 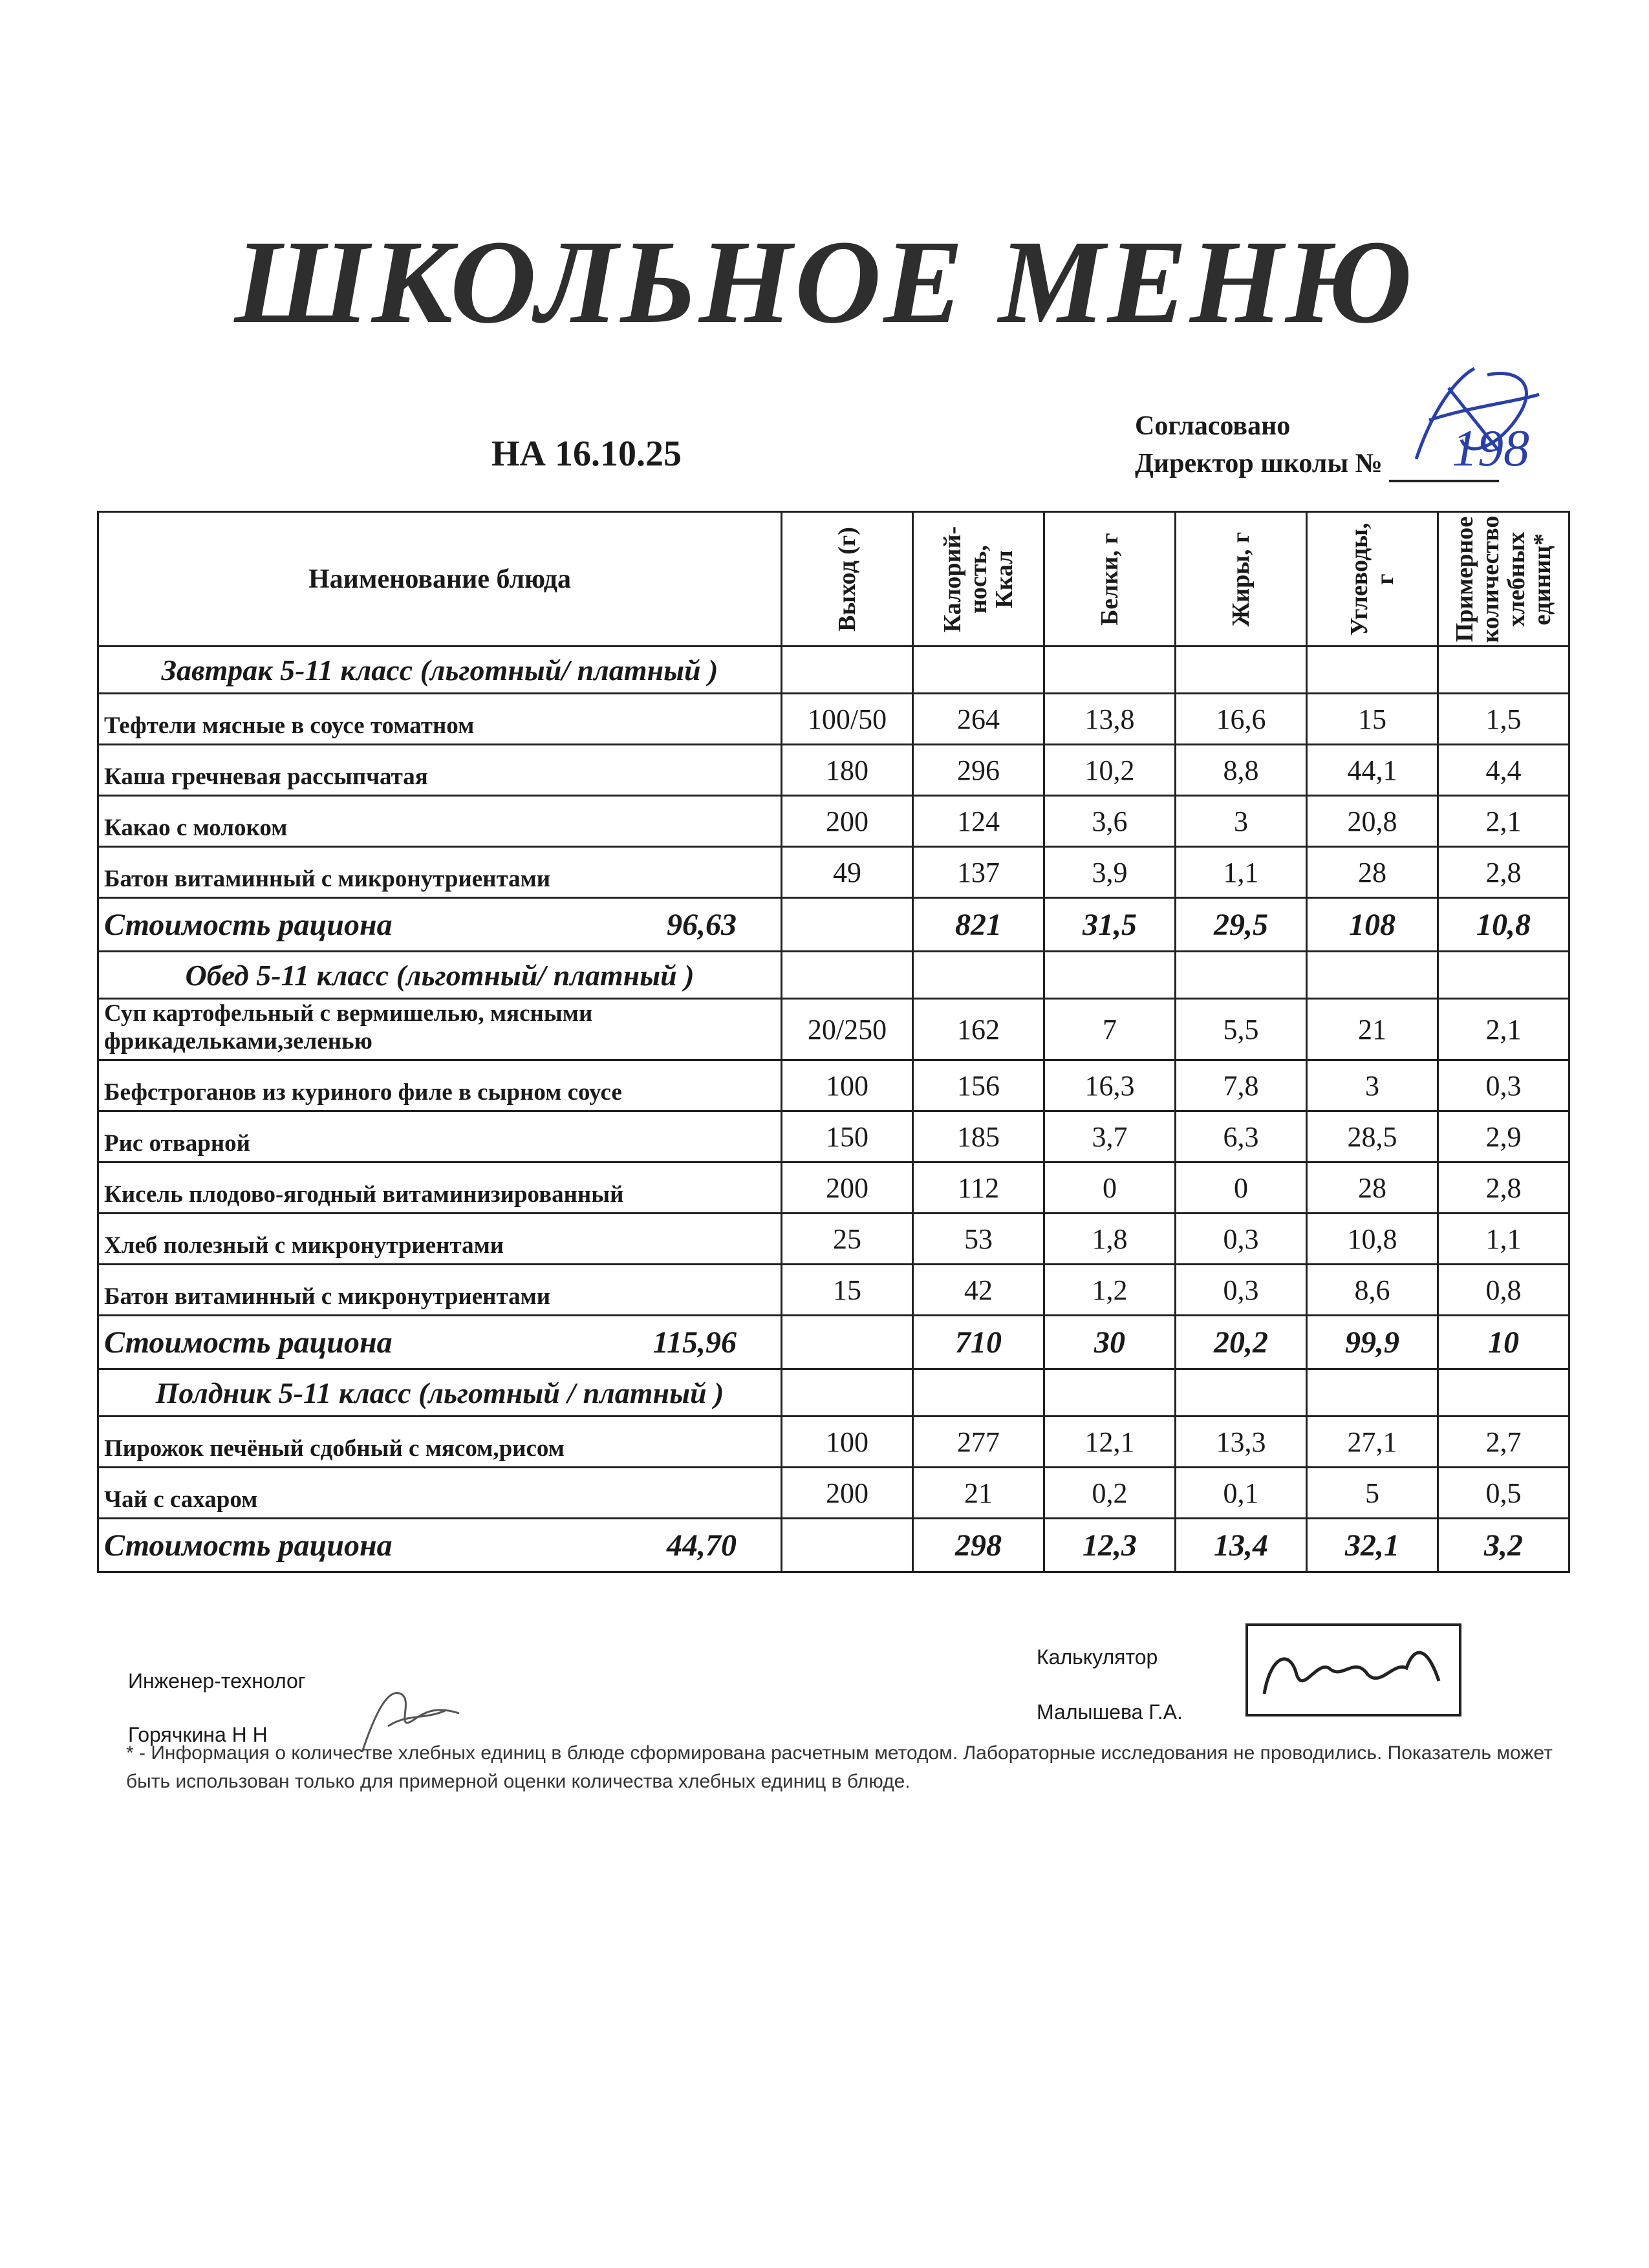 What do you see at coordinates (1241, 1545) in the screenshot?
I see `total-value: 13,4` at bounding box center [1241, 1545].